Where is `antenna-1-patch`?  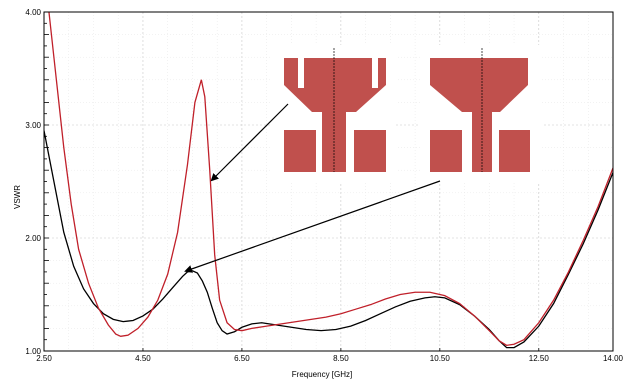 antenna-1-patch is located at coordinates (335, 115).